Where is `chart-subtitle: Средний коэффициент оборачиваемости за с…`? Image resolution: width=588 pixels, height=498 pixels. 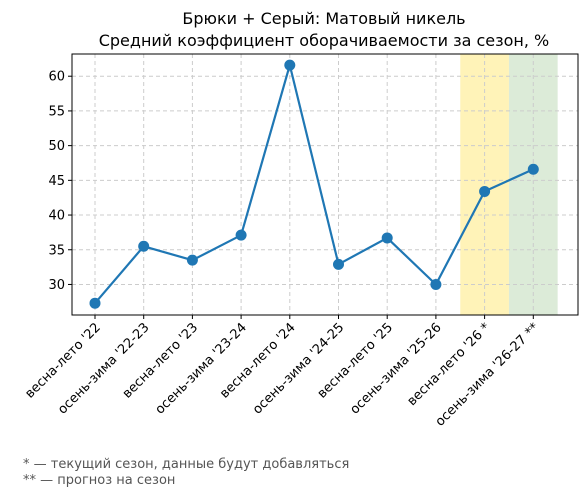
chart-subtitle: Средний коэффициент оборачиваемости за с… is located at coordinates (324, 40).